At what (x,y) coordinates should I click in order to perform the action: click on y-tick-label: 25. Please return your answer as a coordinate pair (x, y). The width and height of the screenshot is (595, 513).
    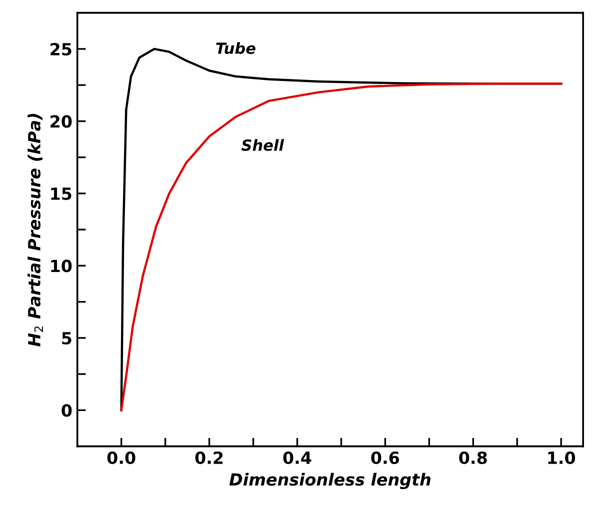
    Looking at the image, I should click on (61, 49).